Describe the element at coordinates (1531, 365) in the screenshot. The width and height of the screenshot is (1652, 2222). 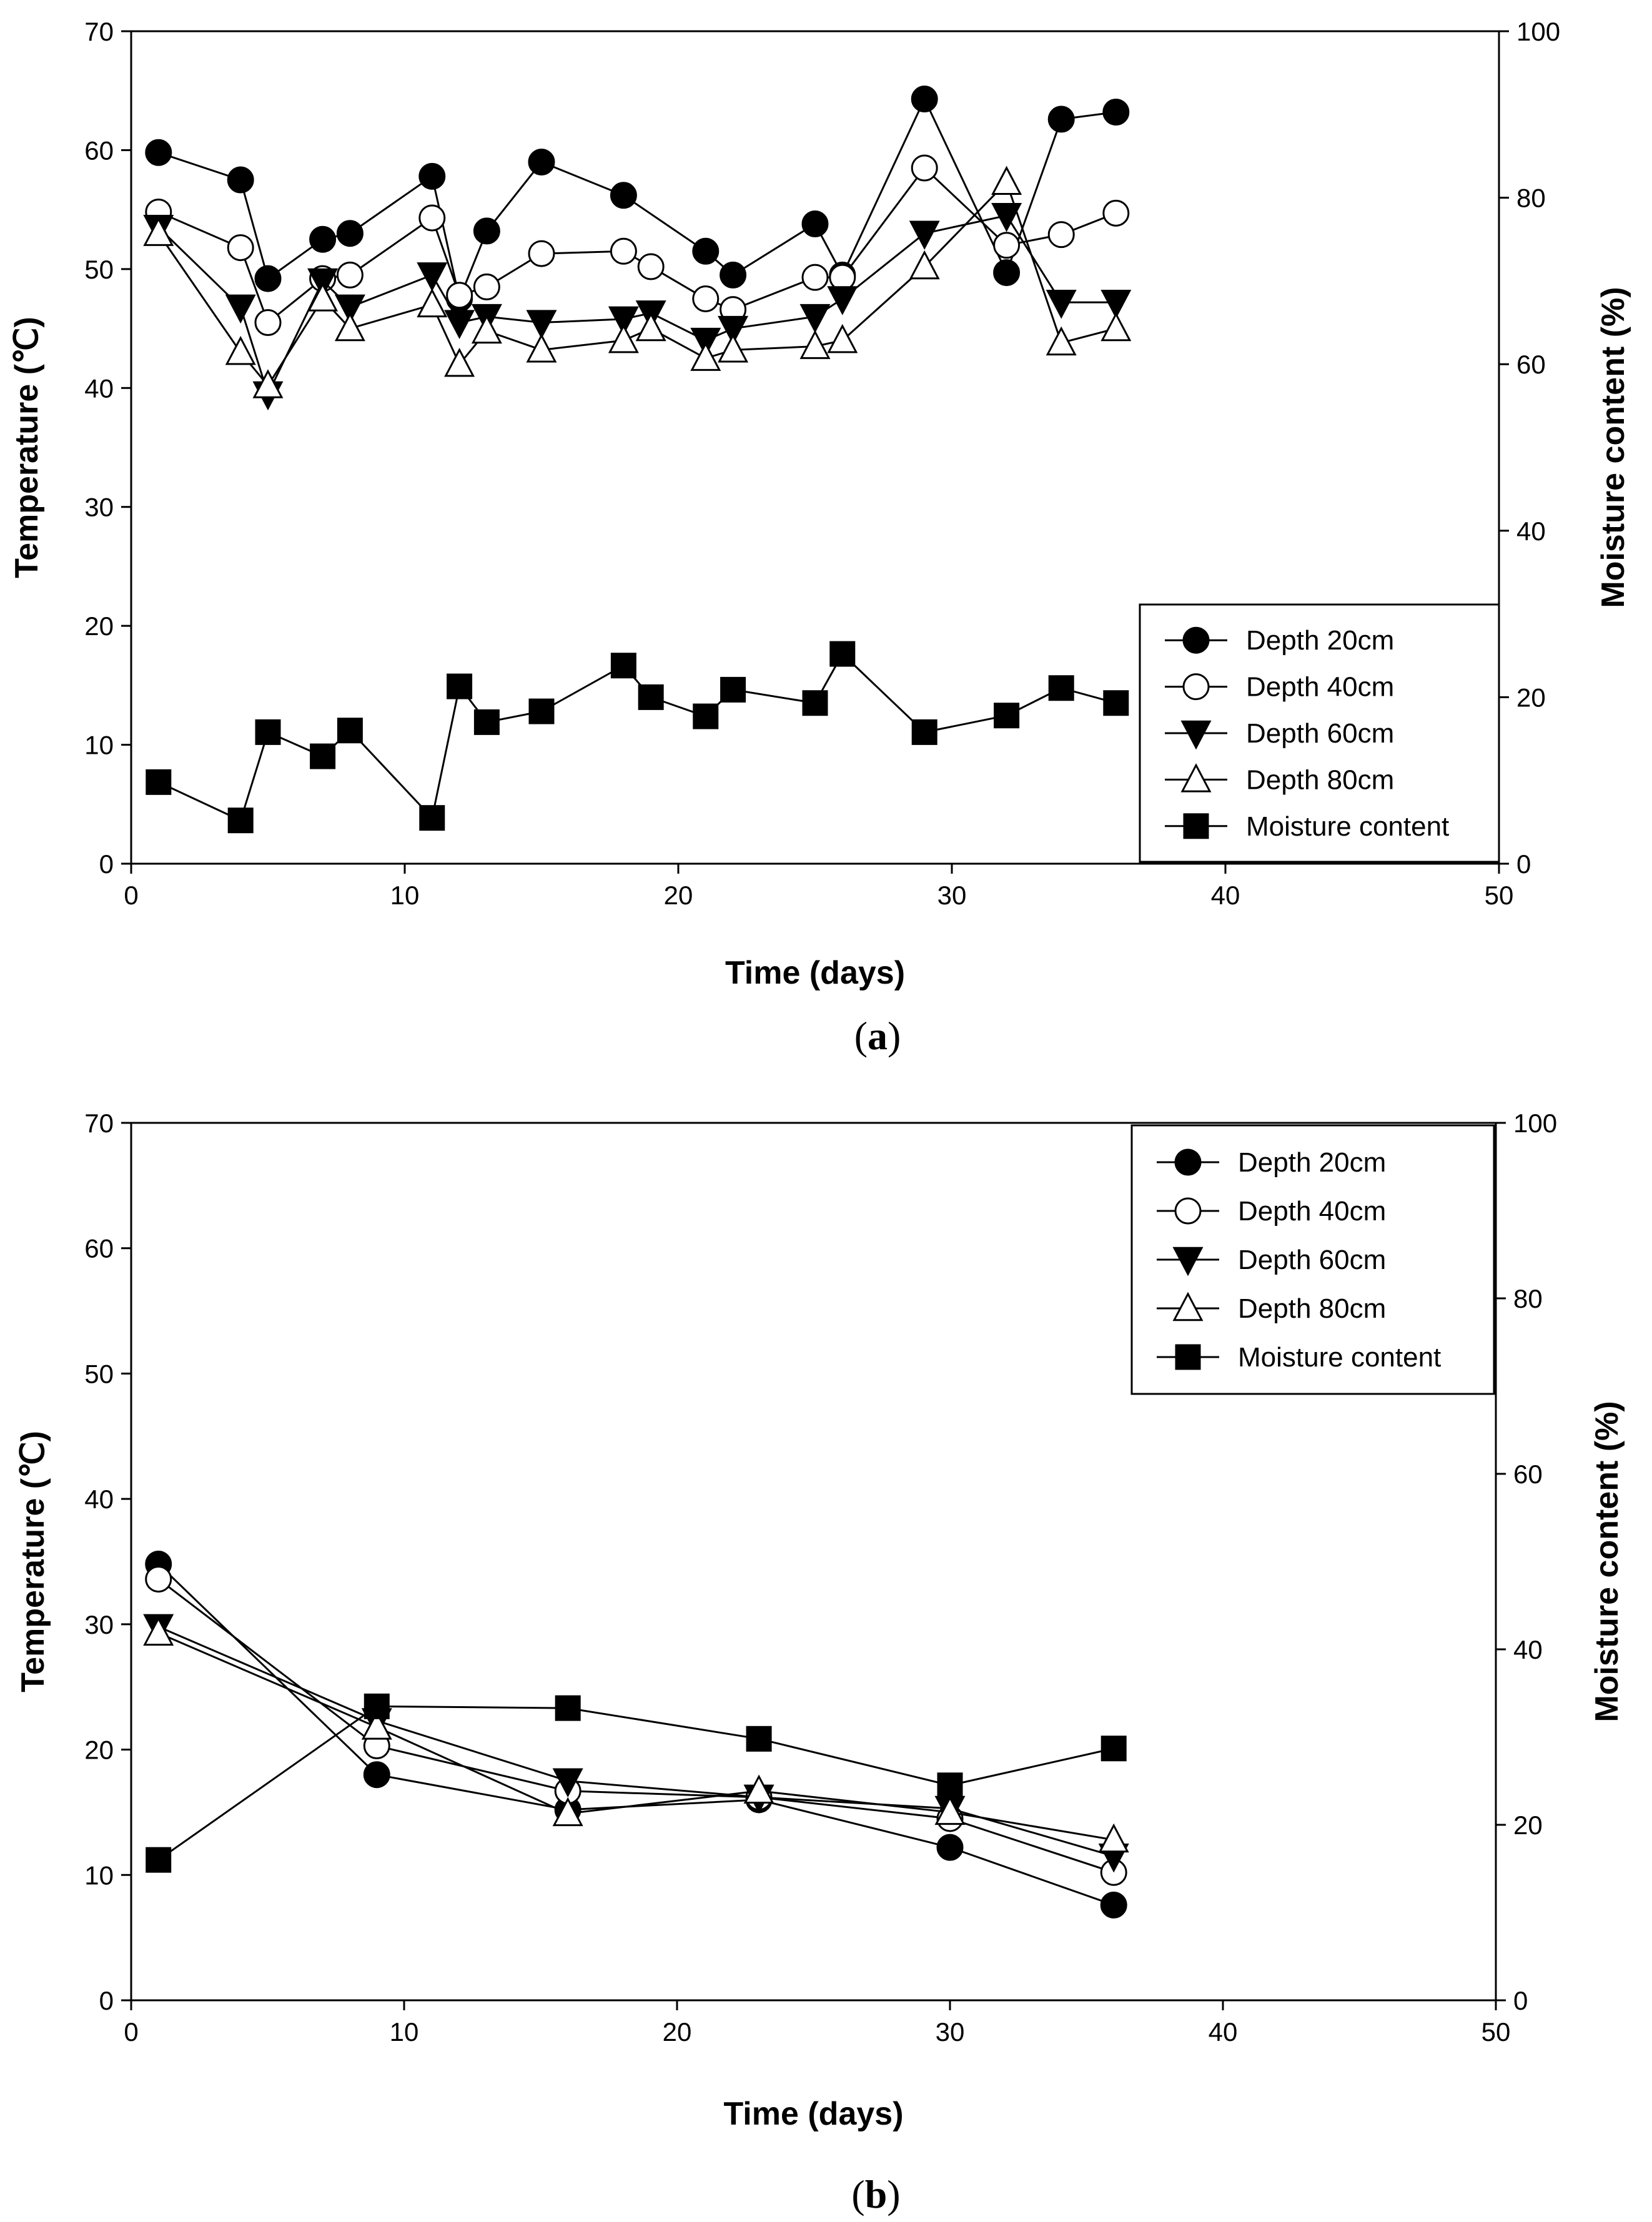
I see `y2-tick-label: 60` at that location.